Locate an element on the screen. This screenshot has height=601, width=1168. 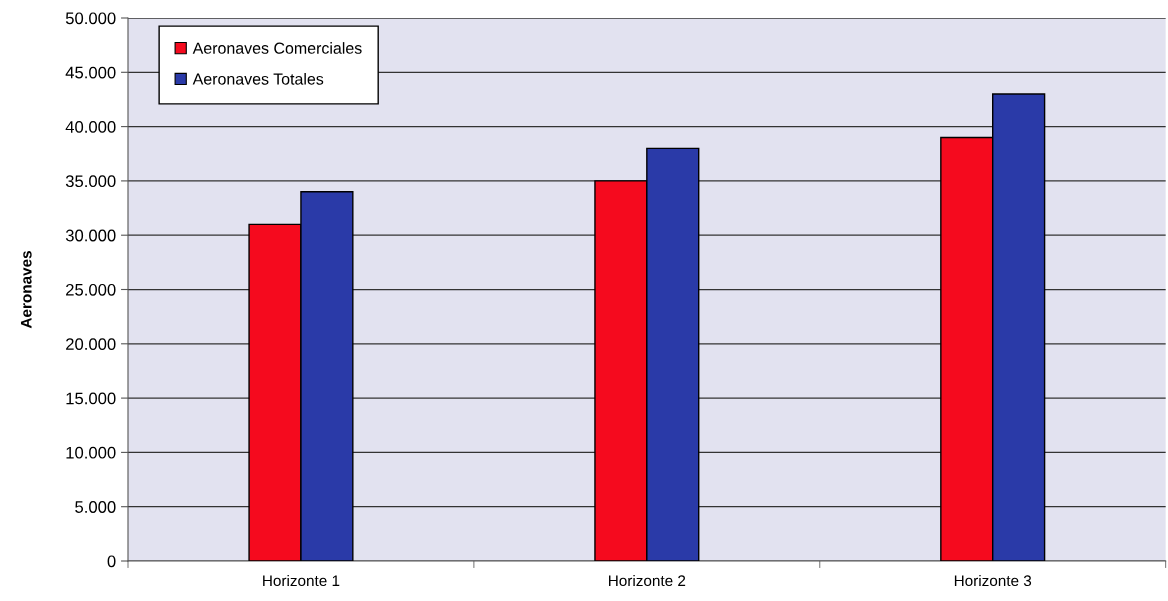
y-tick-label: 35.000 is located at coordinates (90, 181).